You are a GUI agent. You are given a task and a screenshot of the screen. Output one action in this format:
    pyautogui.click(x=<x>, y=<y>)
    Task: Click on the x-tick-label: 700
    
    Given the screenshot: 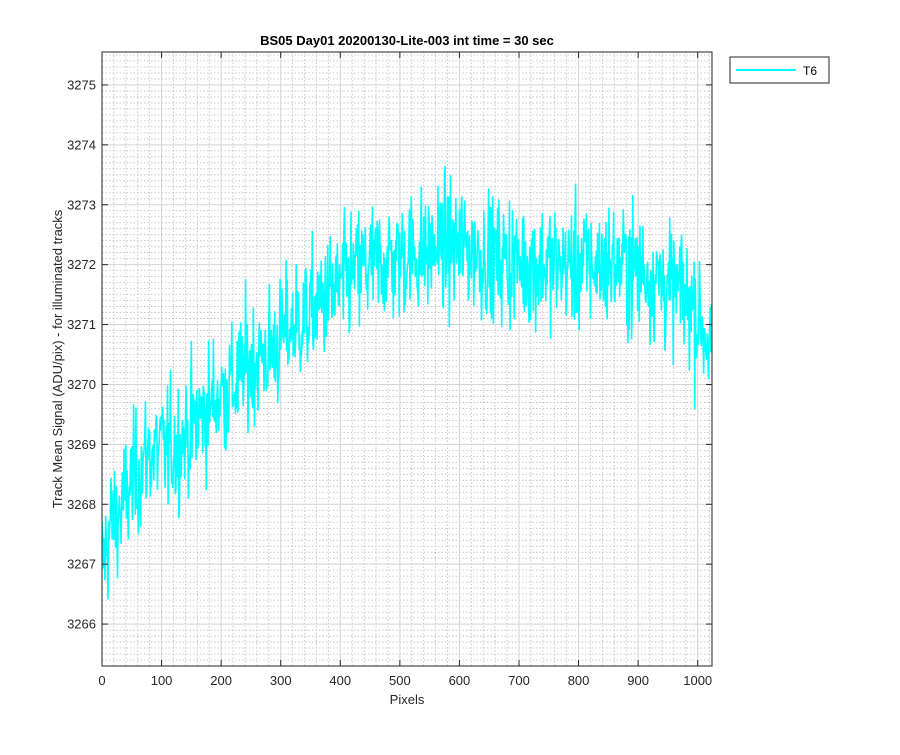 What is the action you would take?
    pyautogui.click(x=519, y=680)
    